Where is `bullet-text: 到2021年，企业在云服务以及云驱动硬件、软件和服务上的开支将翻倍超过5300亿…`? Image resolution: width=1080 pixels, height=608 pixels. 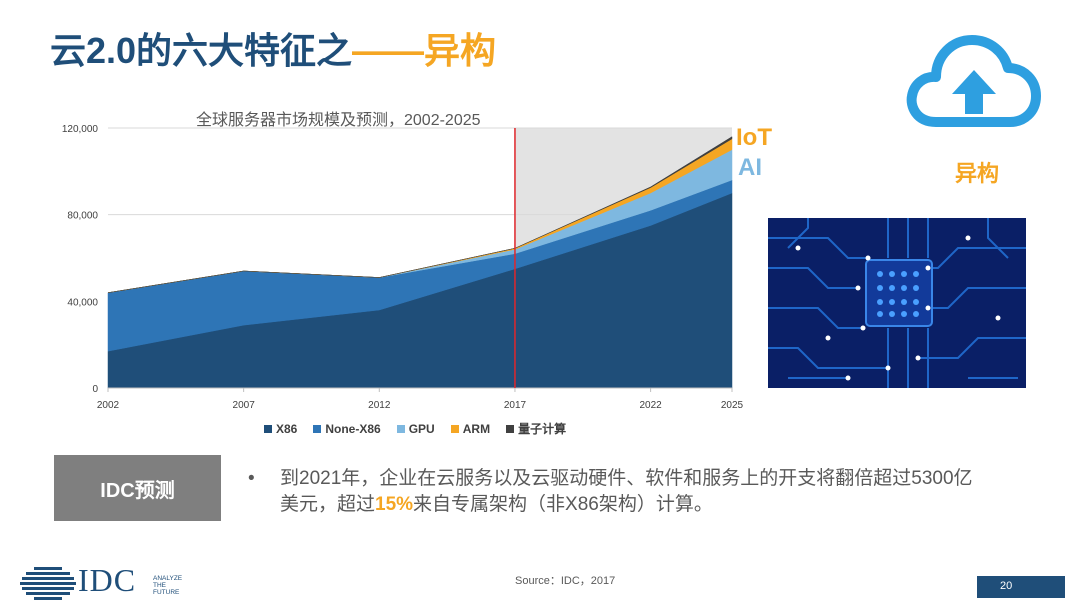
bullet-text: 到2021年，企业在云服务以及云驱动硬件、软件和服务上的开支将翻倍超过5300亿… is located at coordinates (630, 492).